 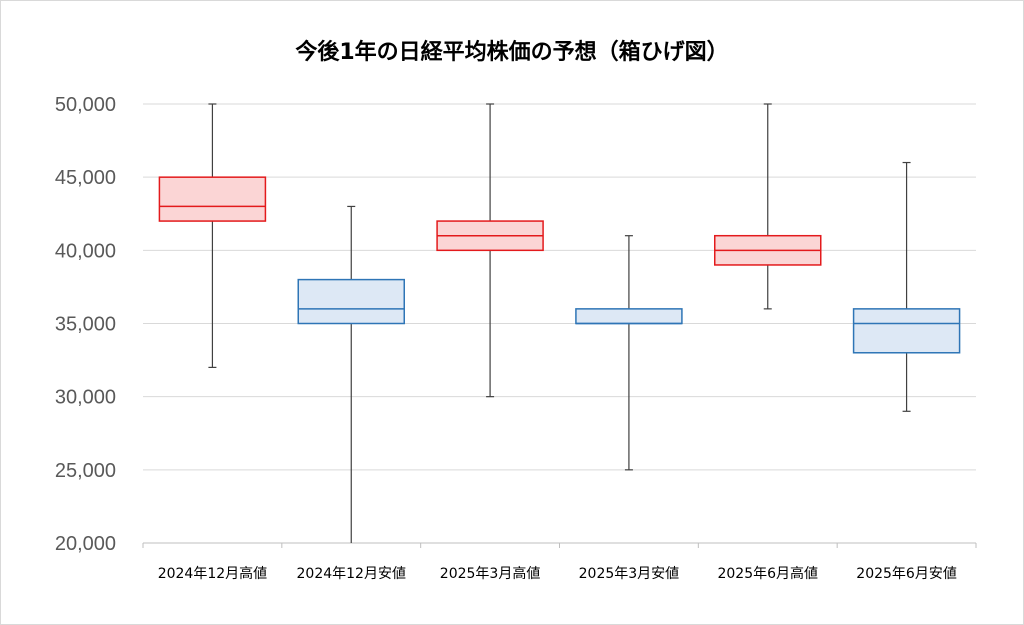 What do you see at coordinates (629, 574) in the screenshot?
I see `x-tick-label: 2025年3月安値` at bounding box center [629, 574].